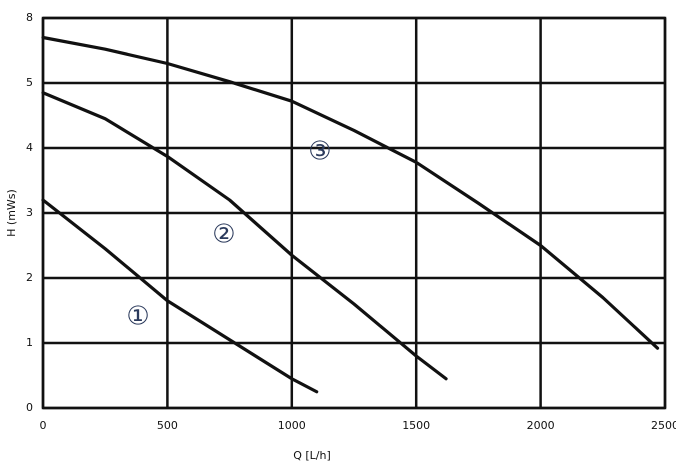  I want to click on x-tick-label: 1500, so click(416, 425).